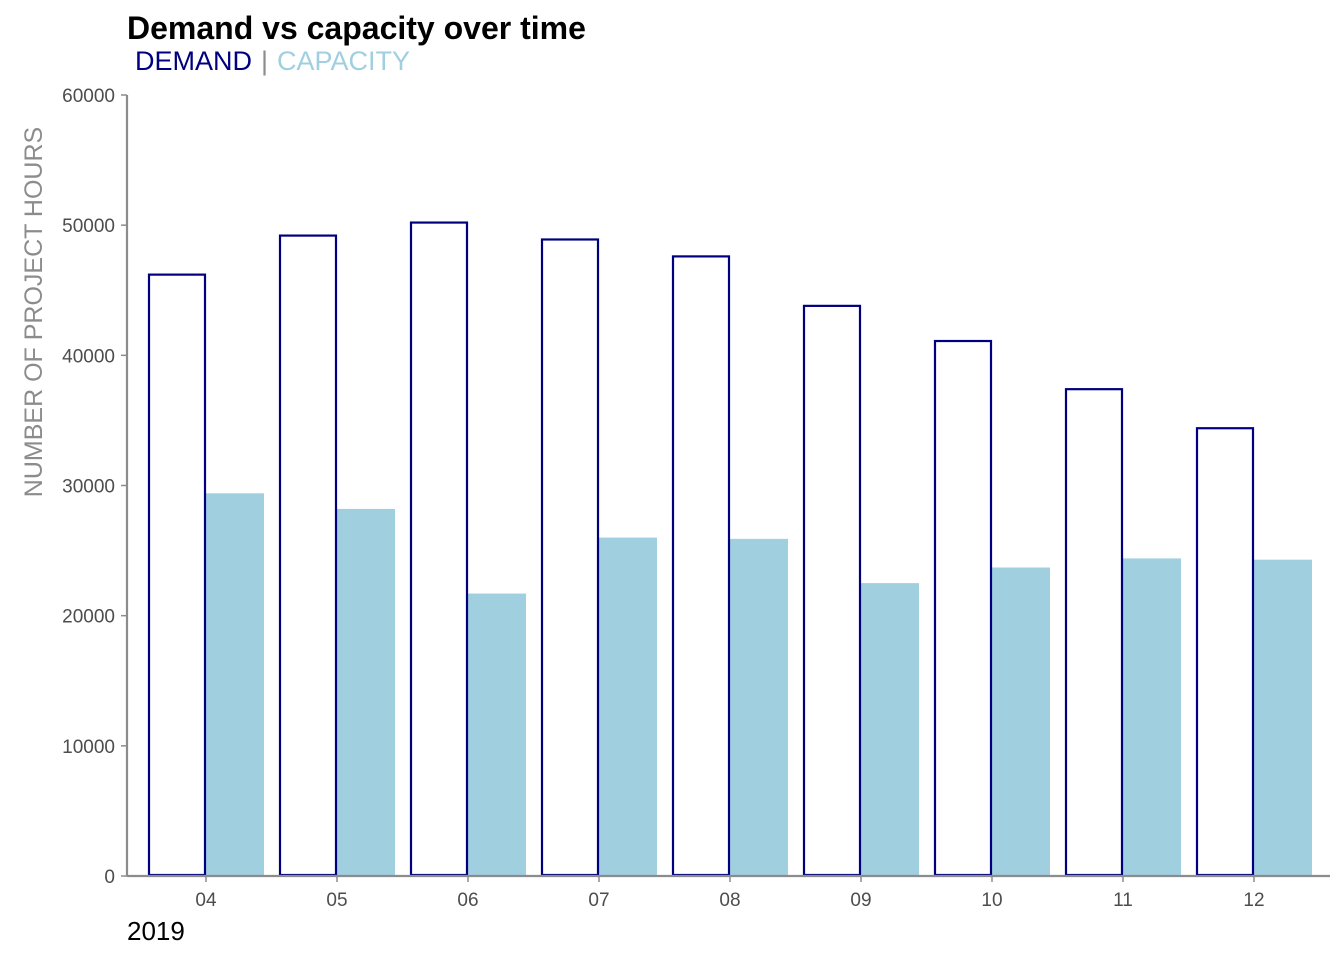 The width and height of the screenshot is (1344, 960). I want to click on x-tick-label: 10, so click(991, 900).